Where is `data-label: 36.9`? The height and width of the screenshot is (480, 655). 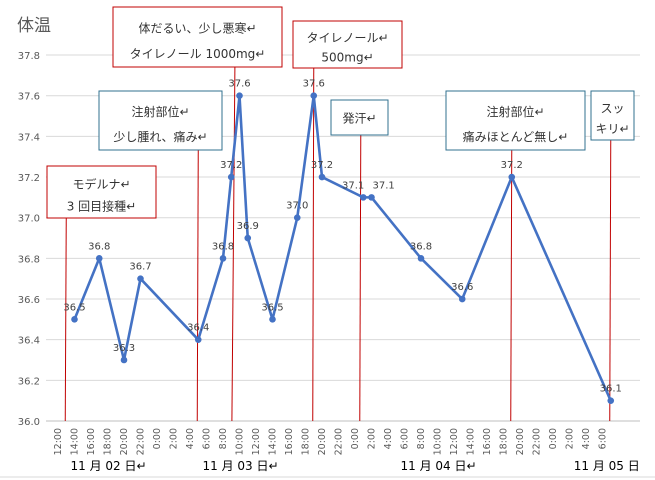
data-label: 36.9 is located at coordinates (248, 226).